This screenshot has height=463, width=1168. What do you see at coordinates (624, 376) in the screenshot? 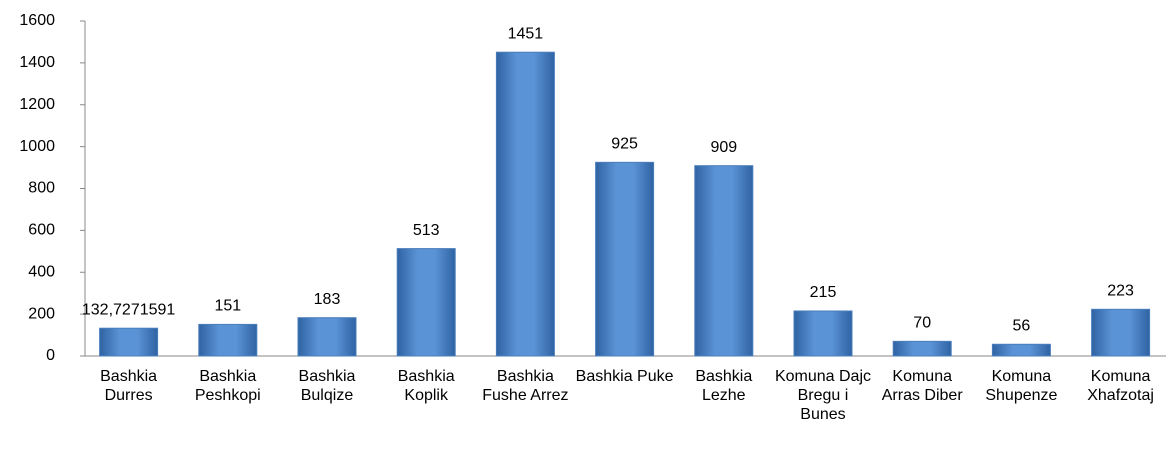
I see `x-tick-label: Bashkia Puke` at bounding box center [624, 376].